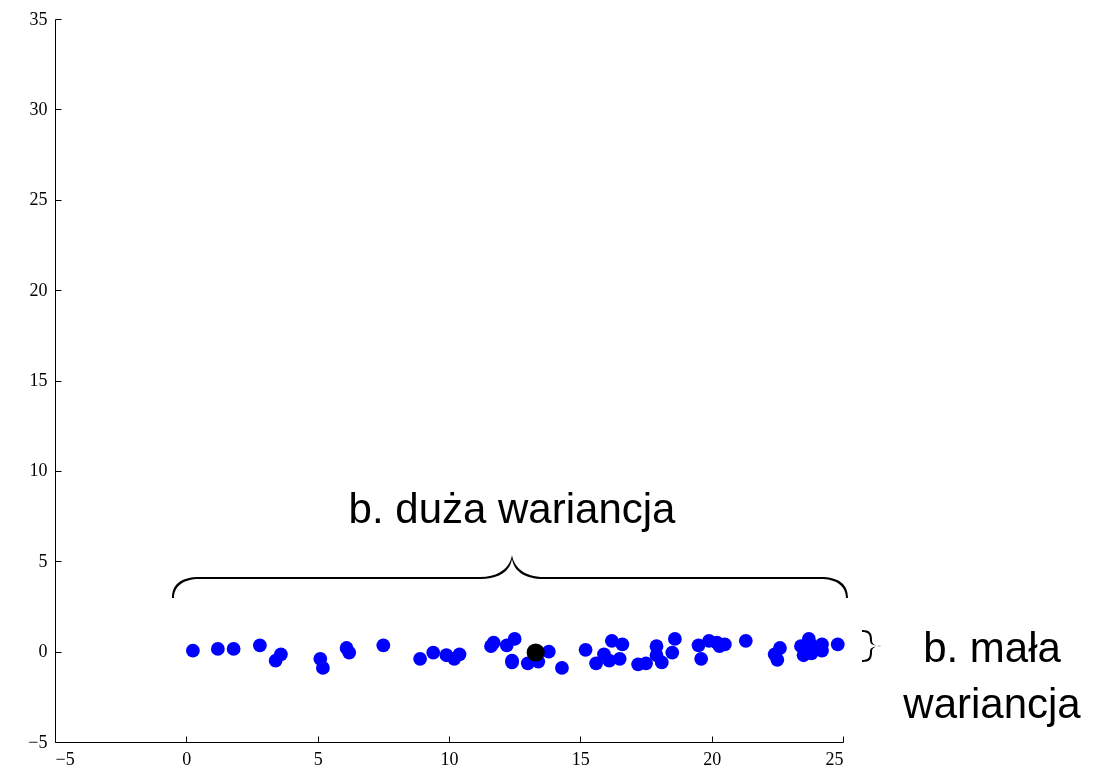 Image resolution: width=1101 pixels, height=774 pixels. I want to click on x-tick-label: −5, so click(65, 758).